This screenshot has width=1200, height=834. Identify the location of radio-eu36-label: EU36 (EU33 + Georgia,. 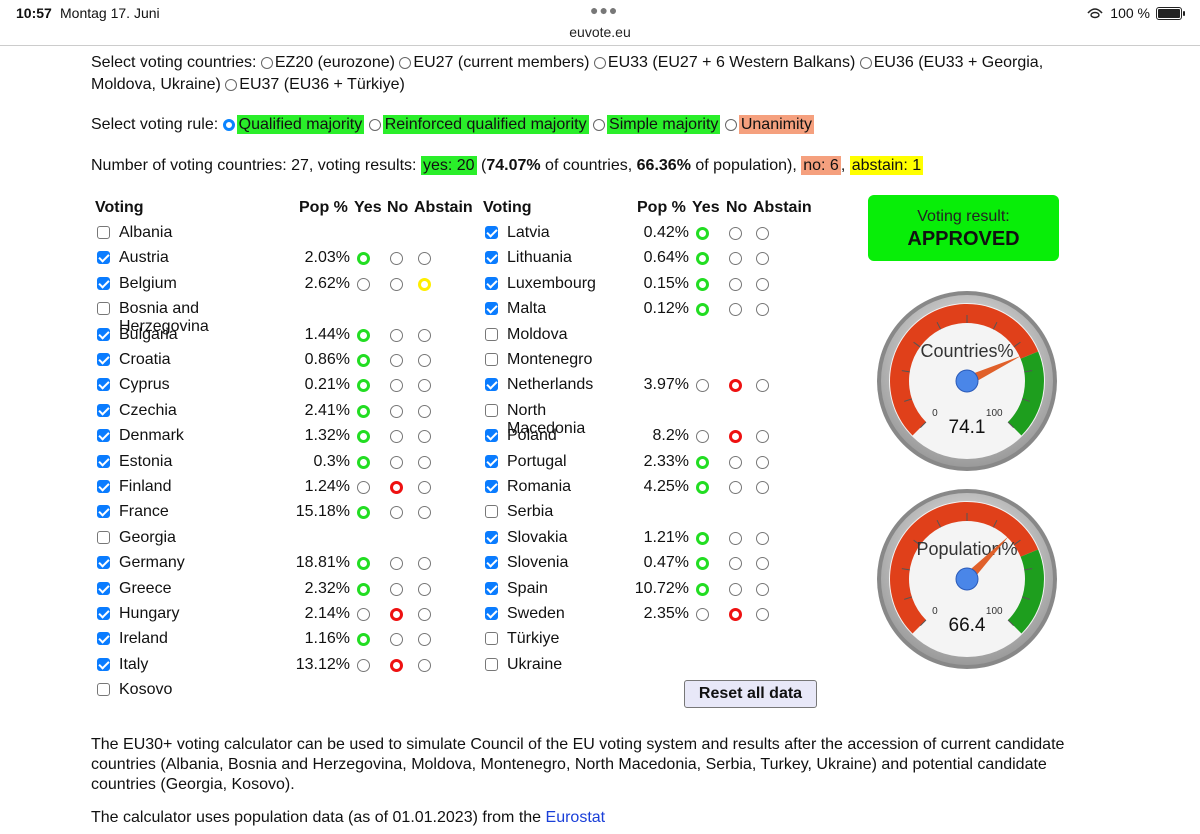
(958, 62).